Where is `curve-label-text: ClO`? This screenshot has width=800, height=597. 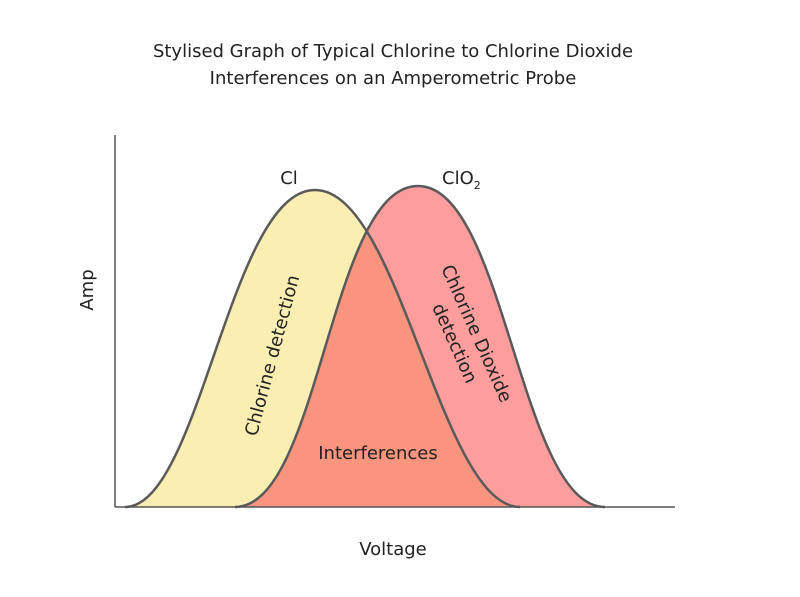
curve-label-text: ClO is located at coordinates (458, 178).